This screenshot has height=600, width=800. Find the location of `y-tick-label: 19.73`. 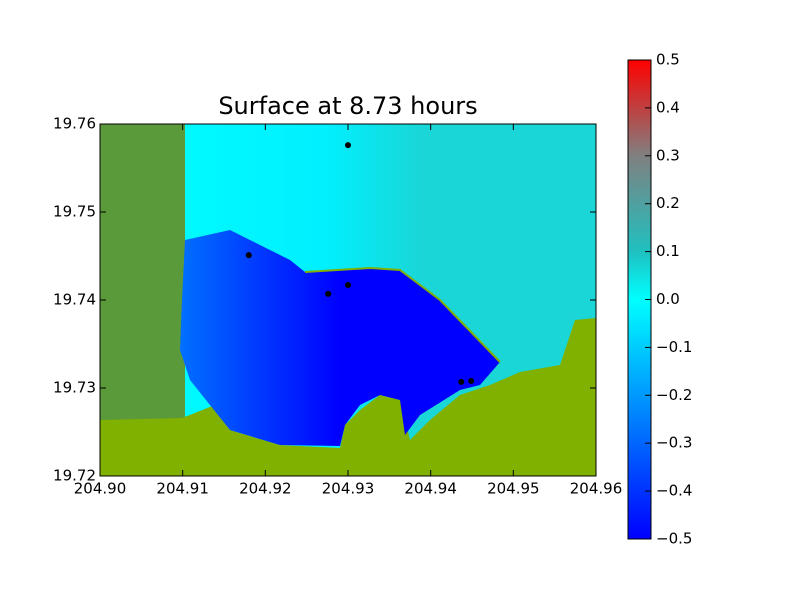

y-tick-label: 19.73 is located at coordinates (74, 388).